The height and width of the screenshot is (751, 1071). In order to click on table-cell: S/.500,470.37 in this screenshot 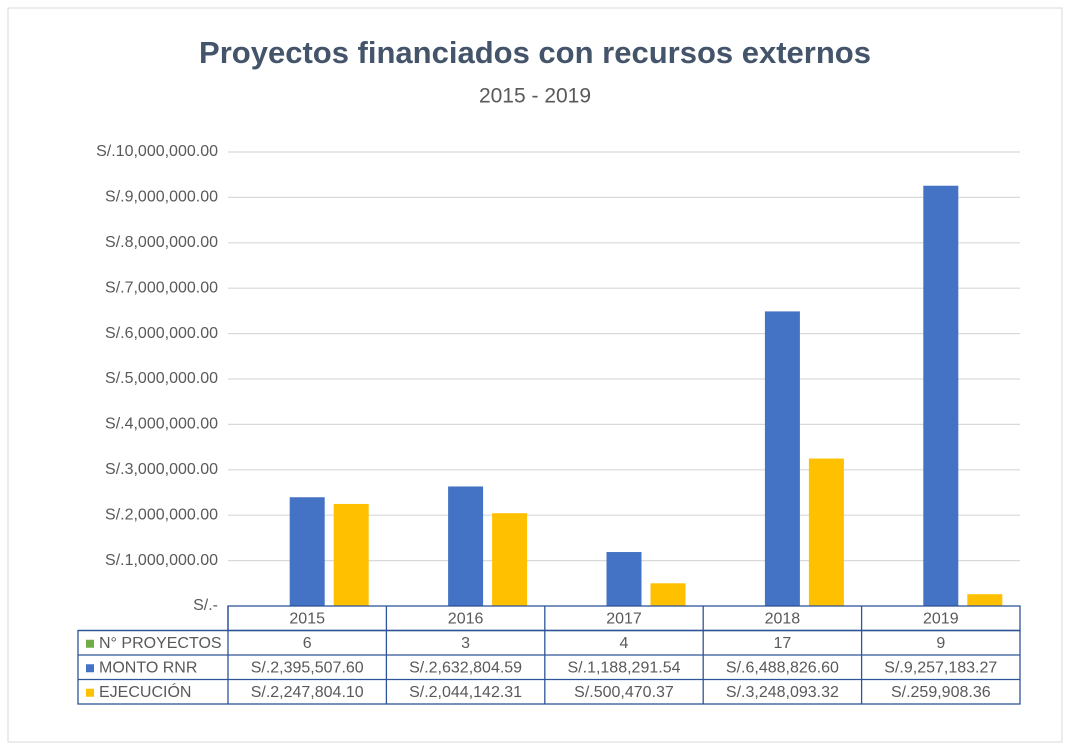, I will do `click(624, 692)`.